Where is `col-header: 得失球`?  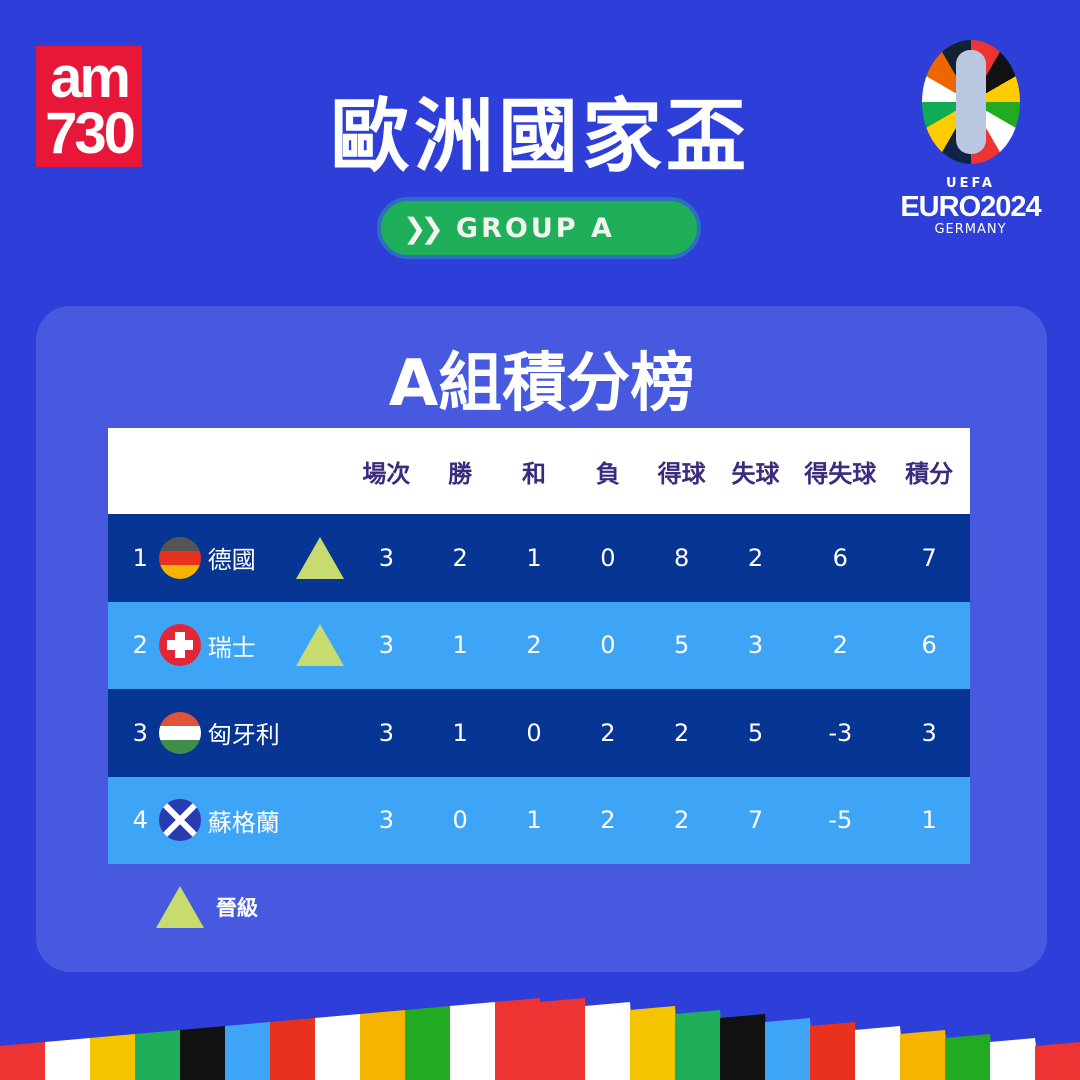 col-header: 得失球 is located at coordinates (840, 473).